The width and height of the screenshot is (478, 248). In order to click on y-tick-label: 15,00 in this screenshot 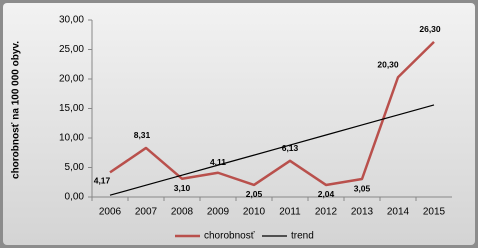, I will do `click(71, 108)`.